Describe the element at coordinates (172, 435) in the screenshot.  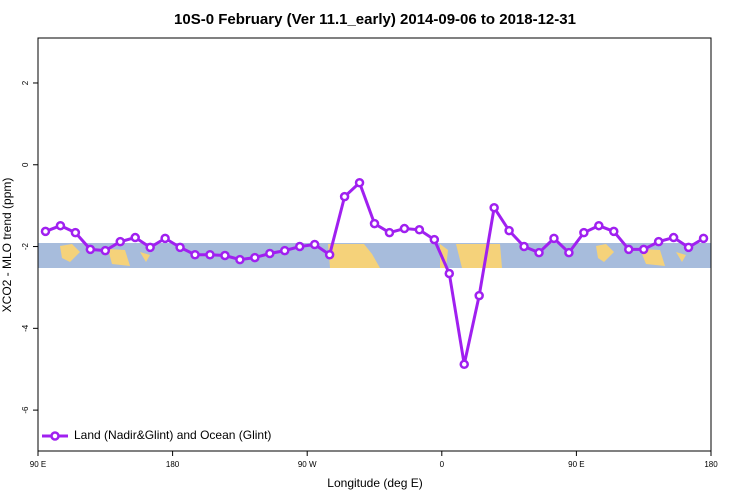
I see `legend-label: Land (Nadir&Glint) and Ocean (Glint)` at that location.